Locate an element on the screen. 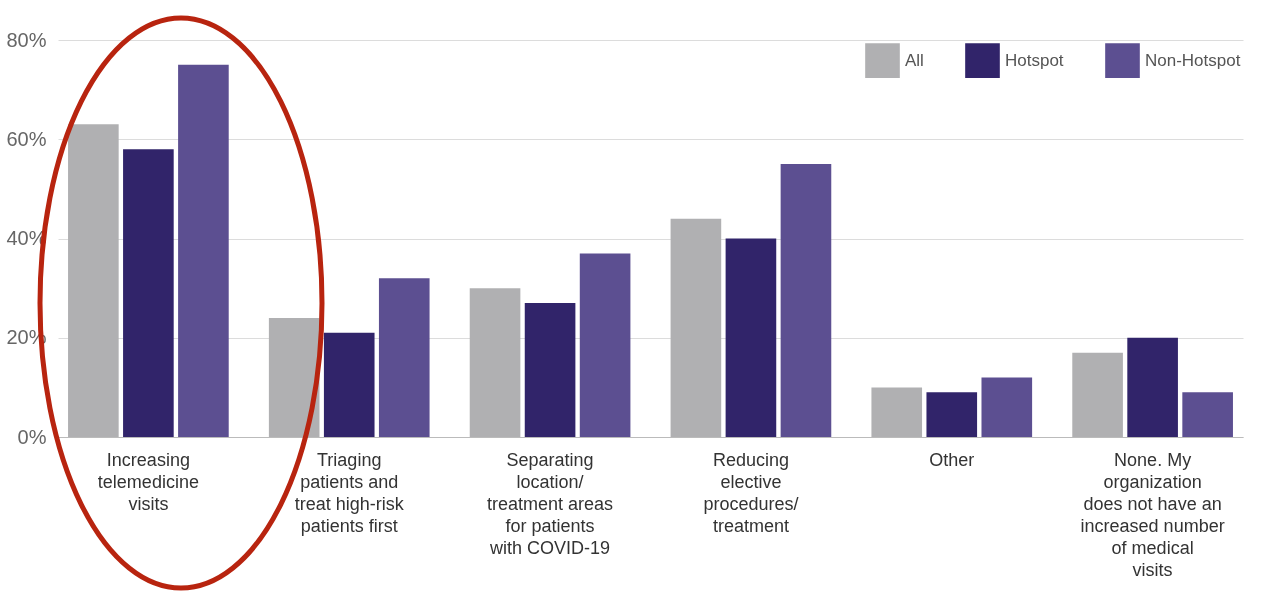  legend-label: Hotspot is located at coordinates (1034, 60).